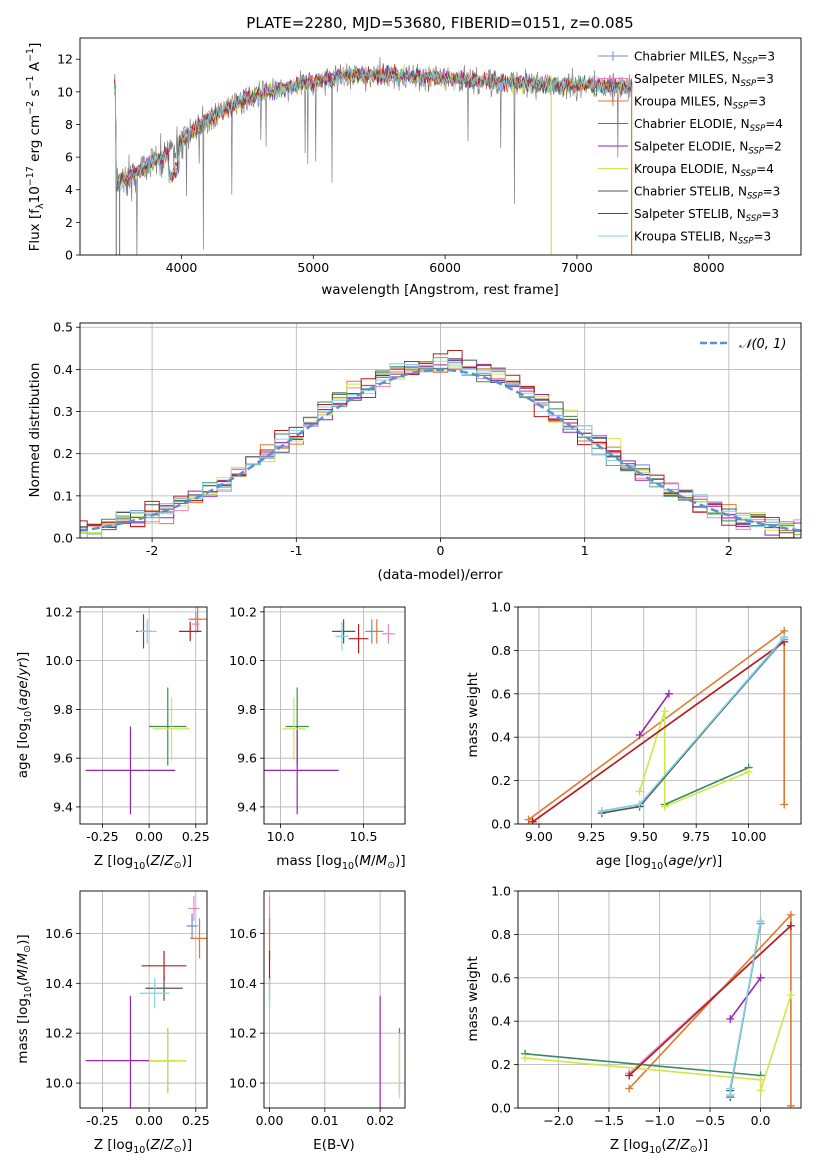 Image resolution: width=819 pixels, height=1170 pixels. Describe the element at coordinates (65, 59) in the screenshot. I see `y-tick-label: 12` at that location.